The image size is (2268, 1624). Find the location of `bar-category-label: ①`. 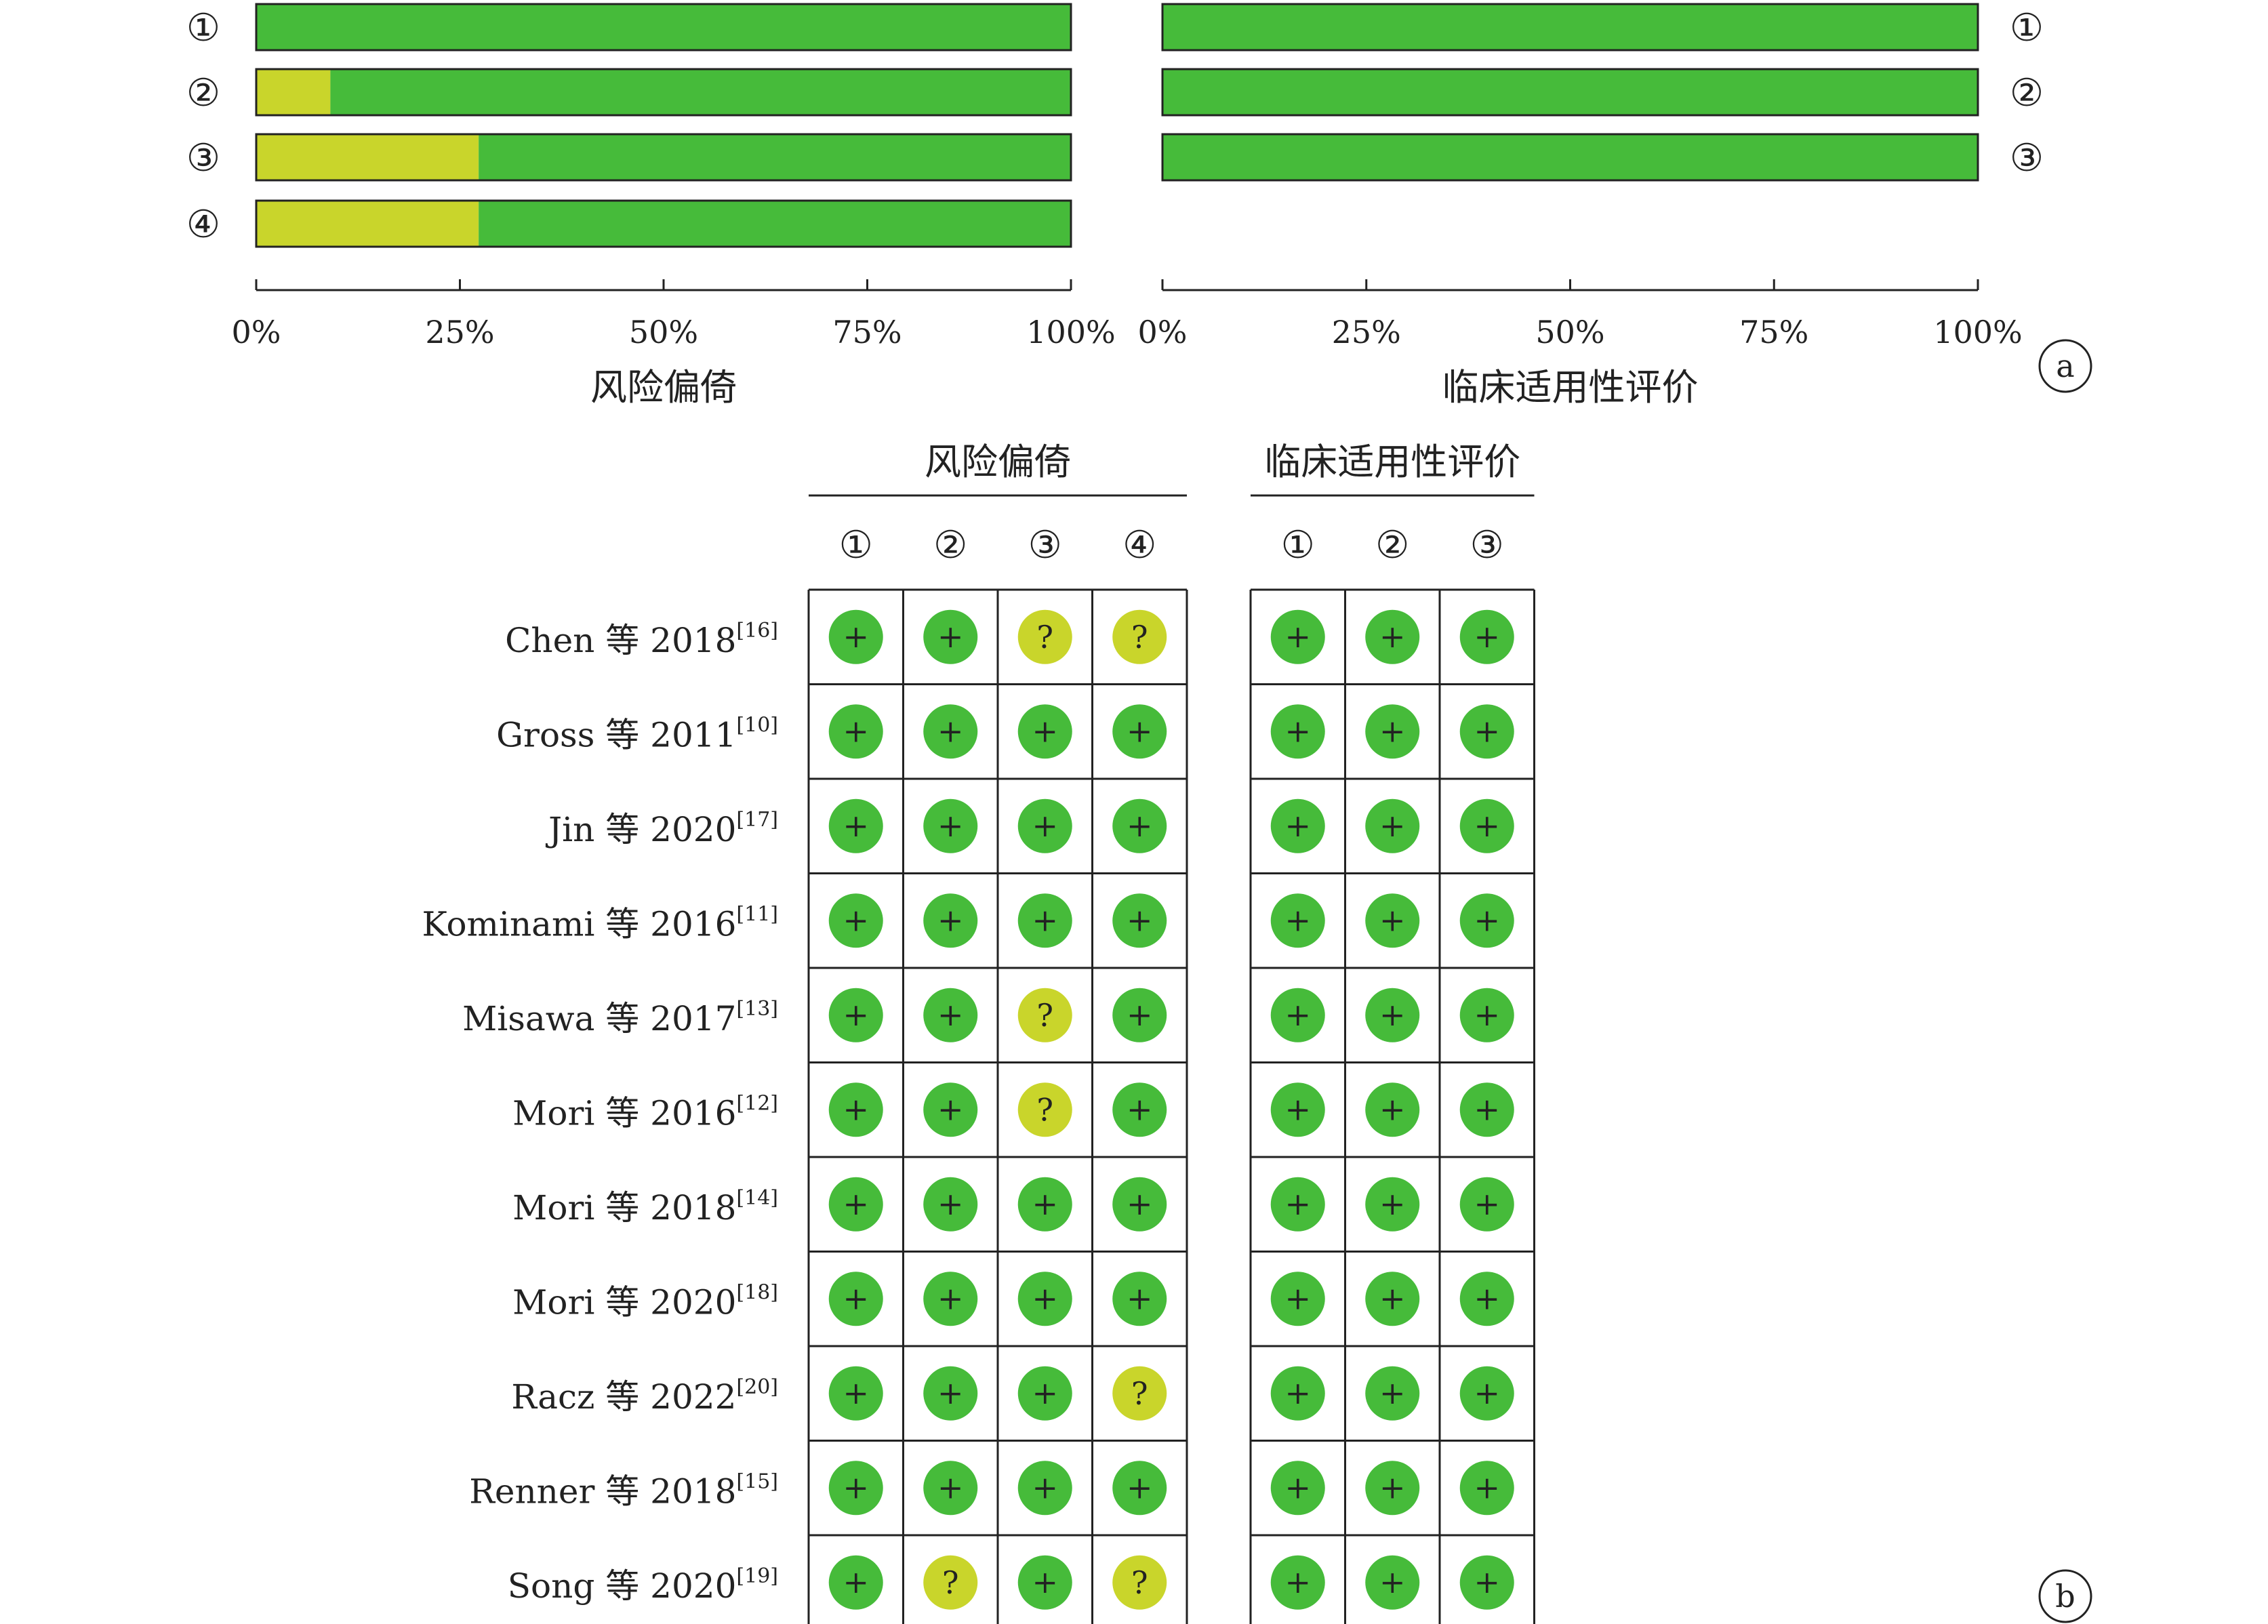

bar-category-label: ① is located at coordinates (203, 28).